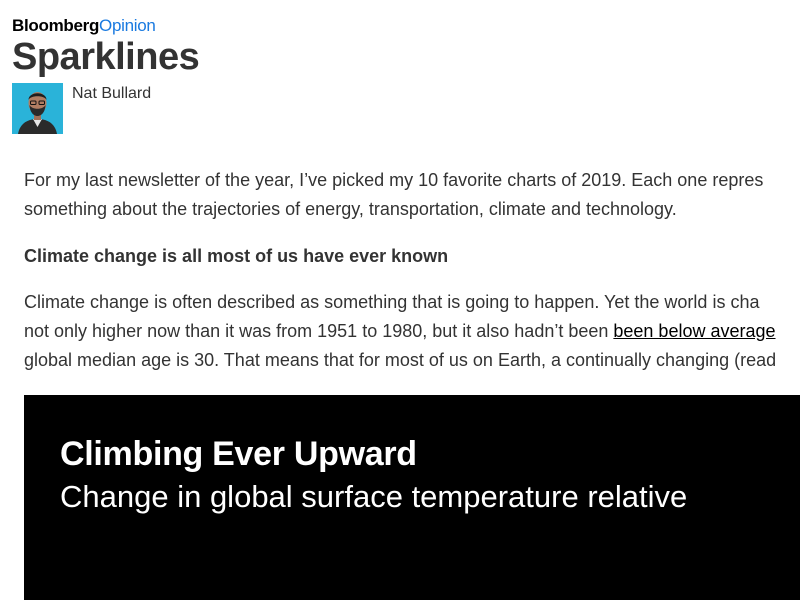 Image resolution: width=800 pixels, height=600 pixels. I want to click on person-icon, so click(37, 108).